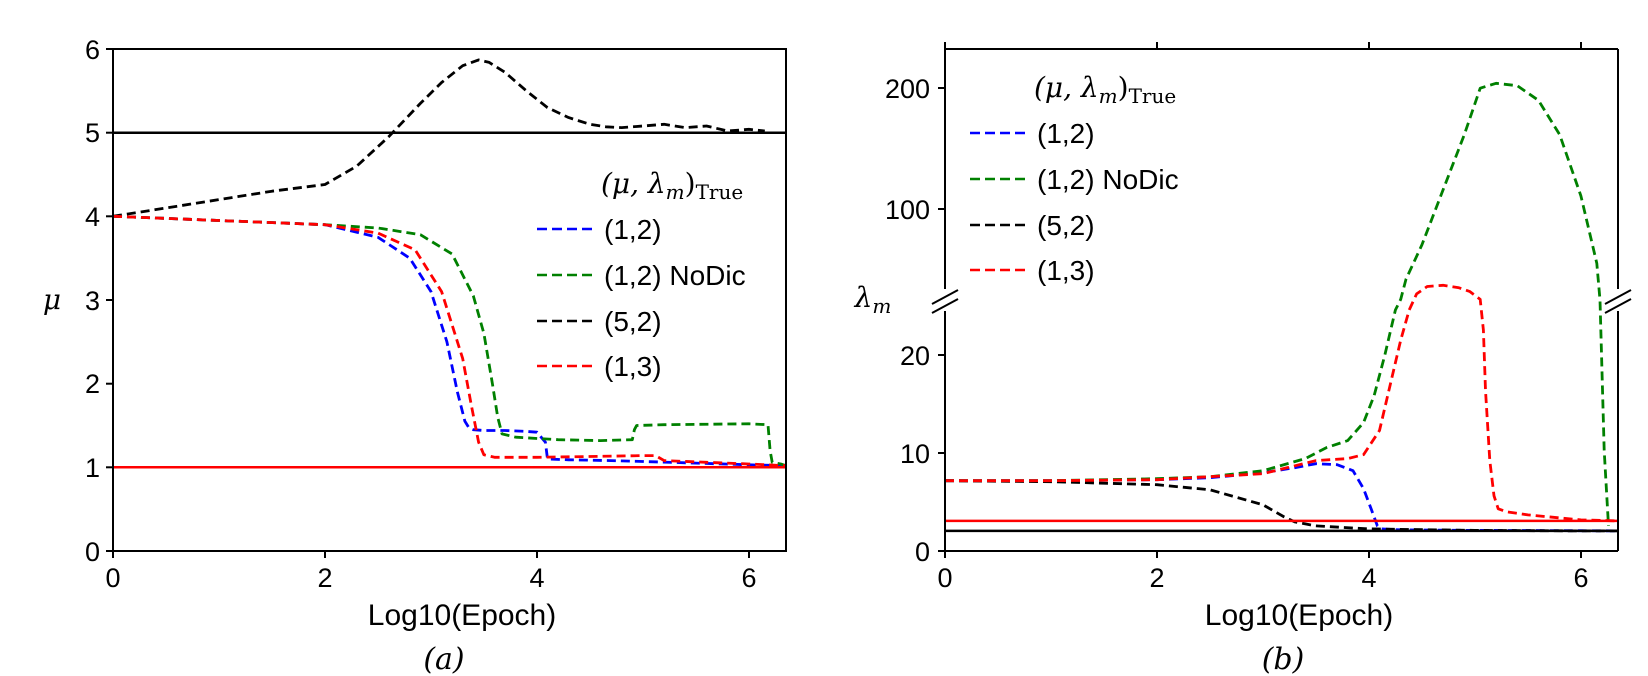  What do you see at coordinates (1066, 225) in the screenshot?
I see `panel-b-legend-label-5-2: (5,2)` at bounding box center [1066, 225].